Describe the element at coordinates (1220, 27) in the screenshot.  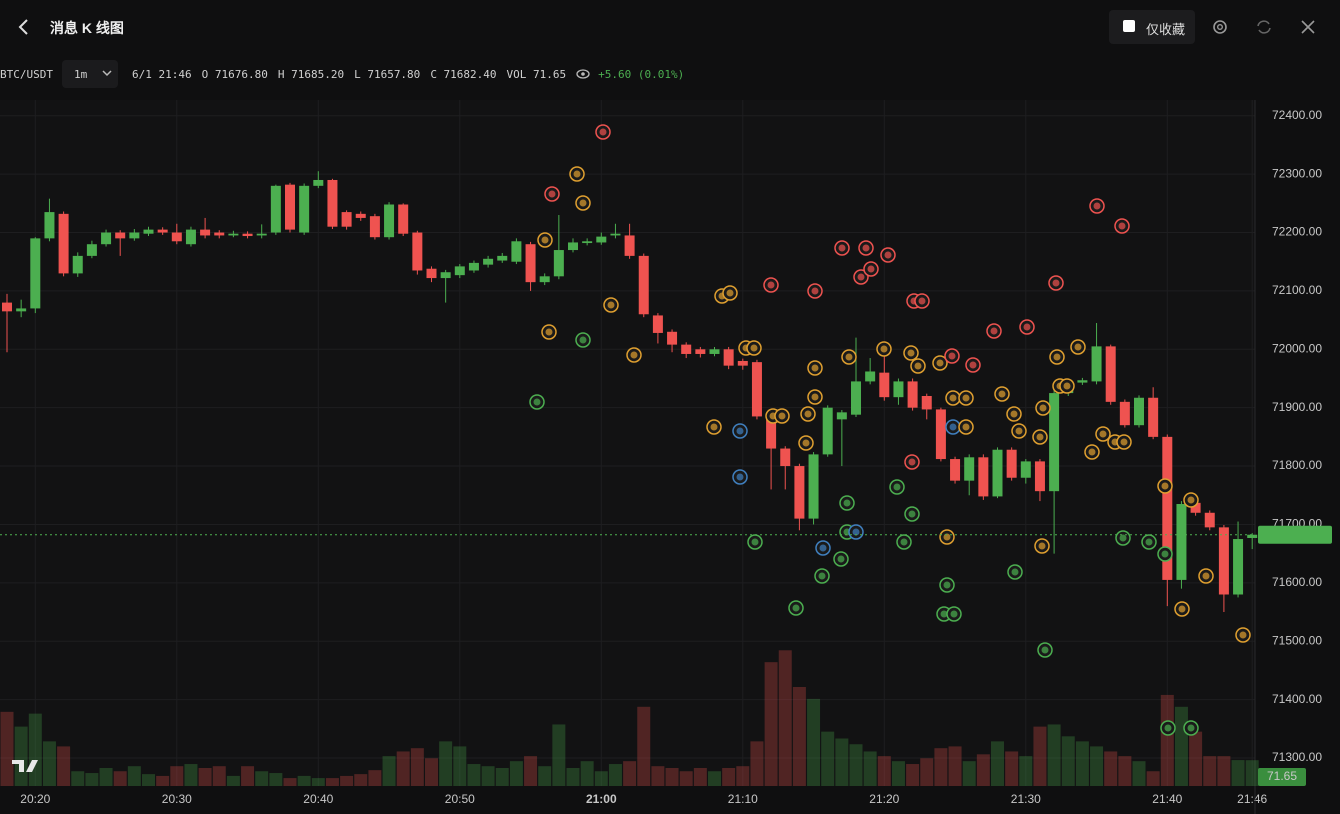
I see `settings-button` at that location.